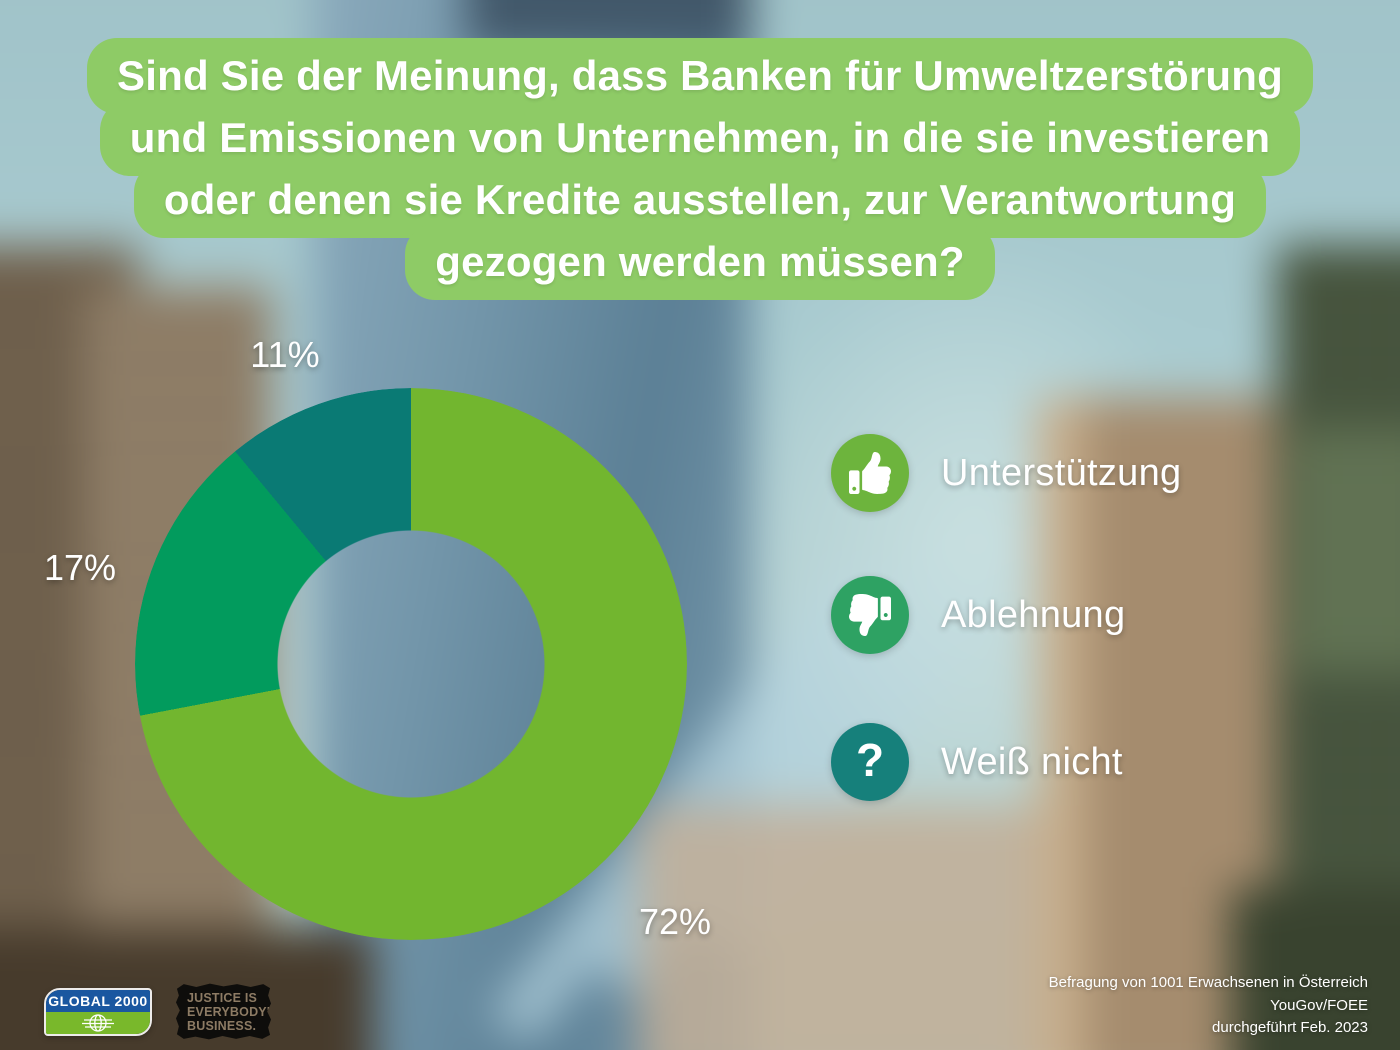 This screenshot has height=1050, width=1400. I want to click on legend-label-weiss-nicht: Weiß nicht, so click(1032, 761).